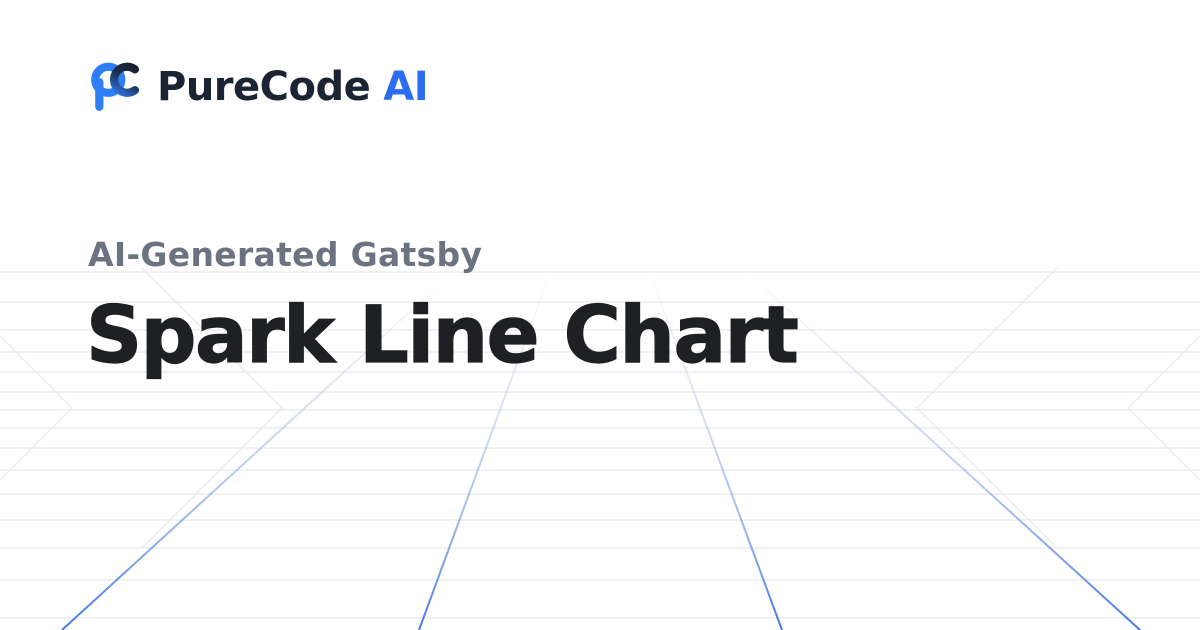 The height and width of the screenshot is (630, 1200). I want to click on brand-suffix: AI, so click(406, 87).